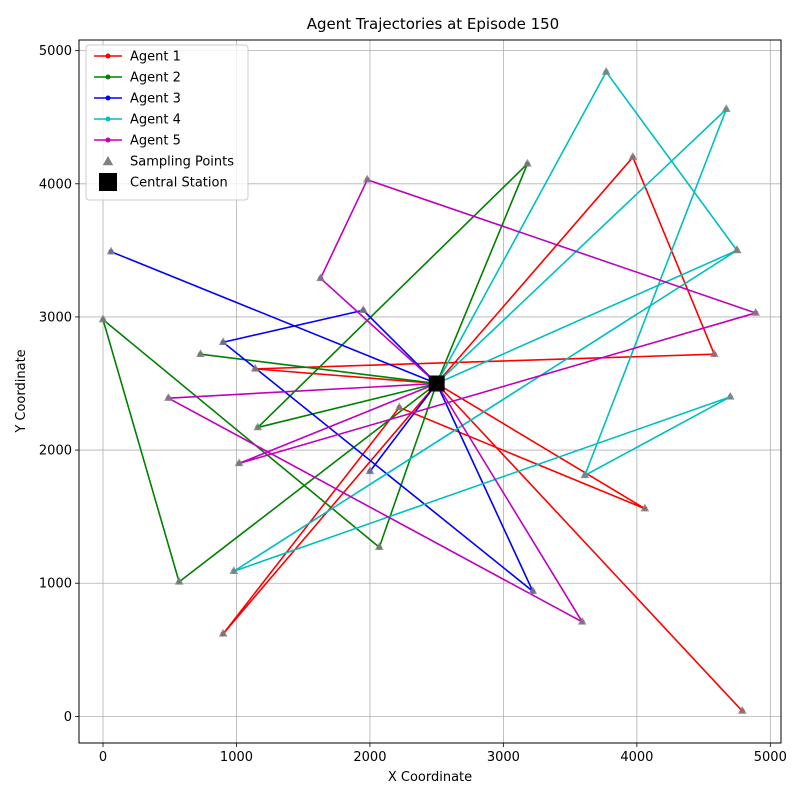 This screenshot has width=800, height=800. Describe the element at coordinates (430, 777) in the screenshot. I see `x-axis-label: X Coordinate` at that location.